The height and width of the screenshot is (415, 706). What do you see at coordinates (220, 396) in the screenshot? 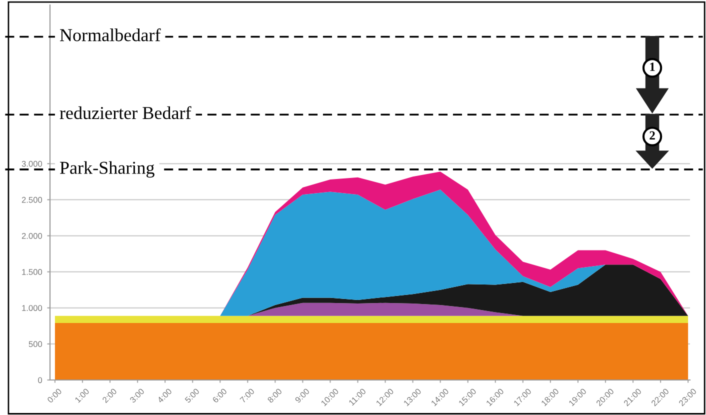
I see `x-tick-label: 6:00` at bounding box center [220, 396].